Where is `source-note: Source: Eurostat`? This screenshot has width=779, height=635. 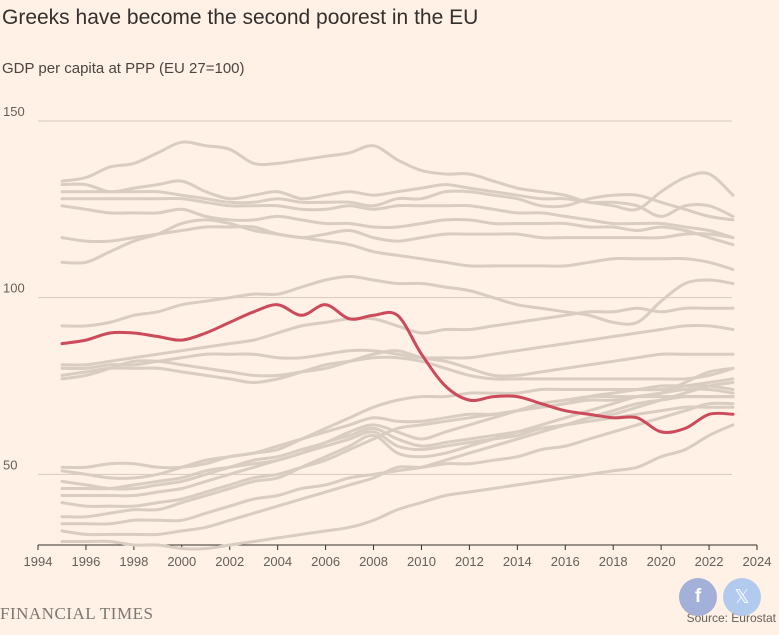
source-note: Source: Eurostat is located at coordinates (731, 618).